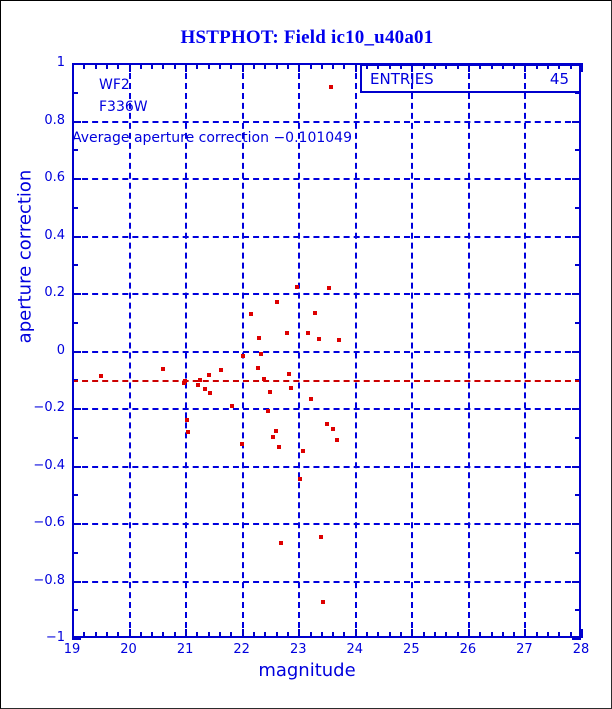 The width and height of the screenshot is (612, 709). What do you see at coordinates (123, 107) in the screenshot?
I see `filter-label: F336W` at bounding box center [123, 107].